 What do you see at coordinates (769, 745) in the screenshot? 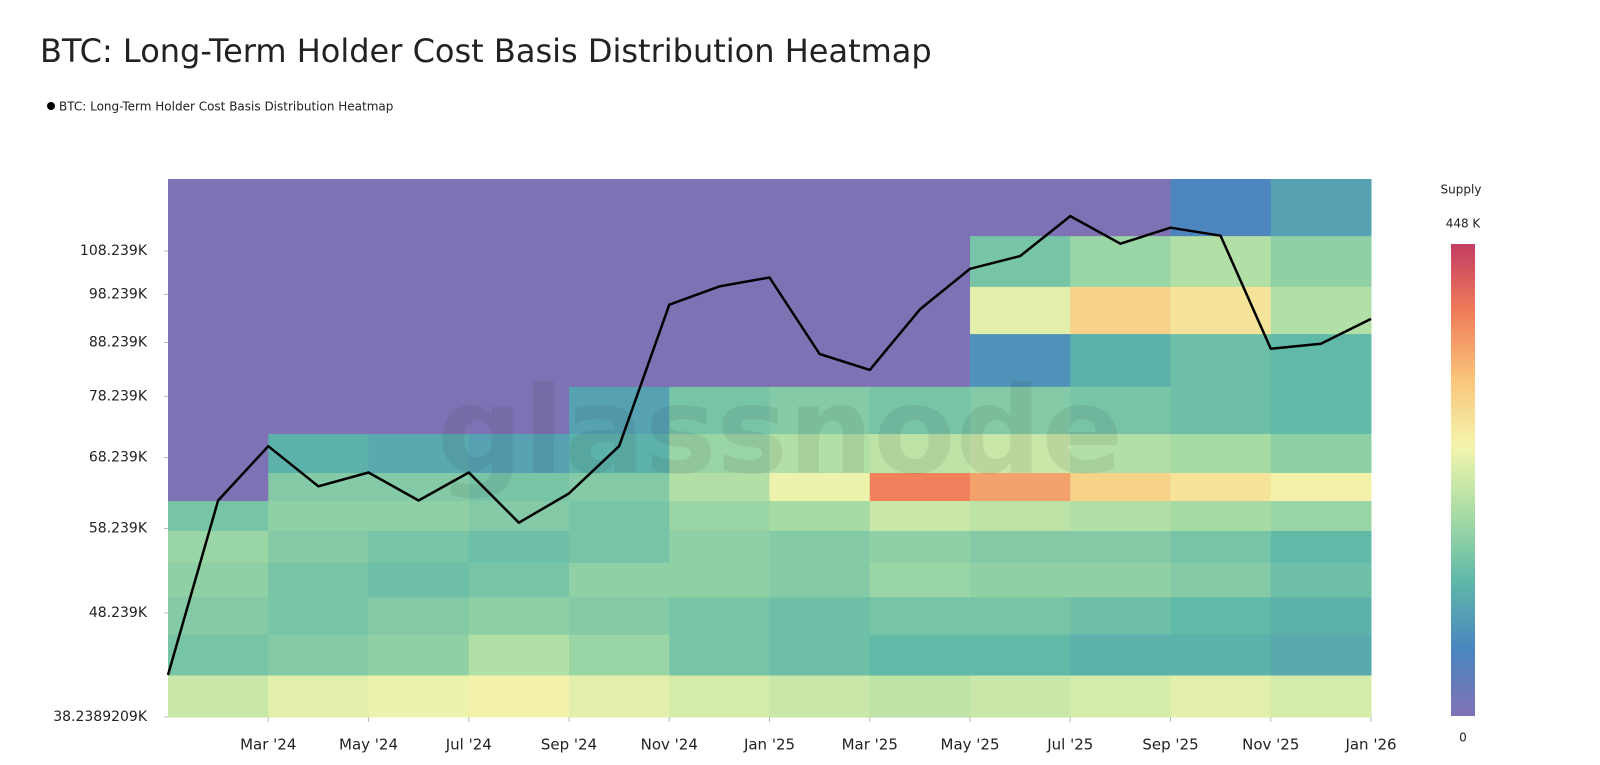
I see `x-tick-label: Jan '25` at bounding box center [769, 745].